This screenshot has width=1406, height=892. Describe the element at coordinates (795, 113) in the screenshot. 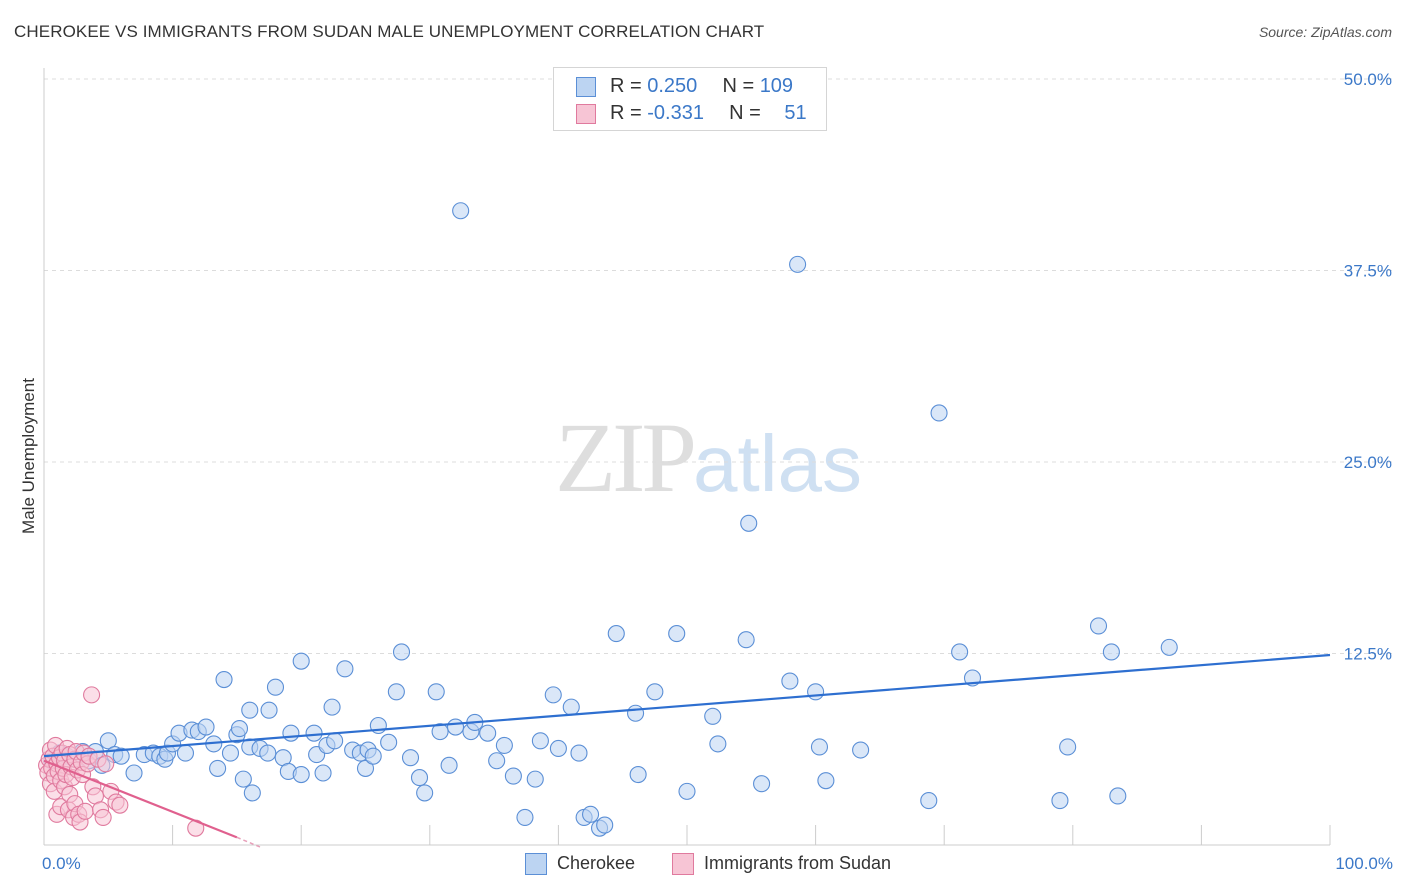

I see `legend-n-value: 51` at that location.